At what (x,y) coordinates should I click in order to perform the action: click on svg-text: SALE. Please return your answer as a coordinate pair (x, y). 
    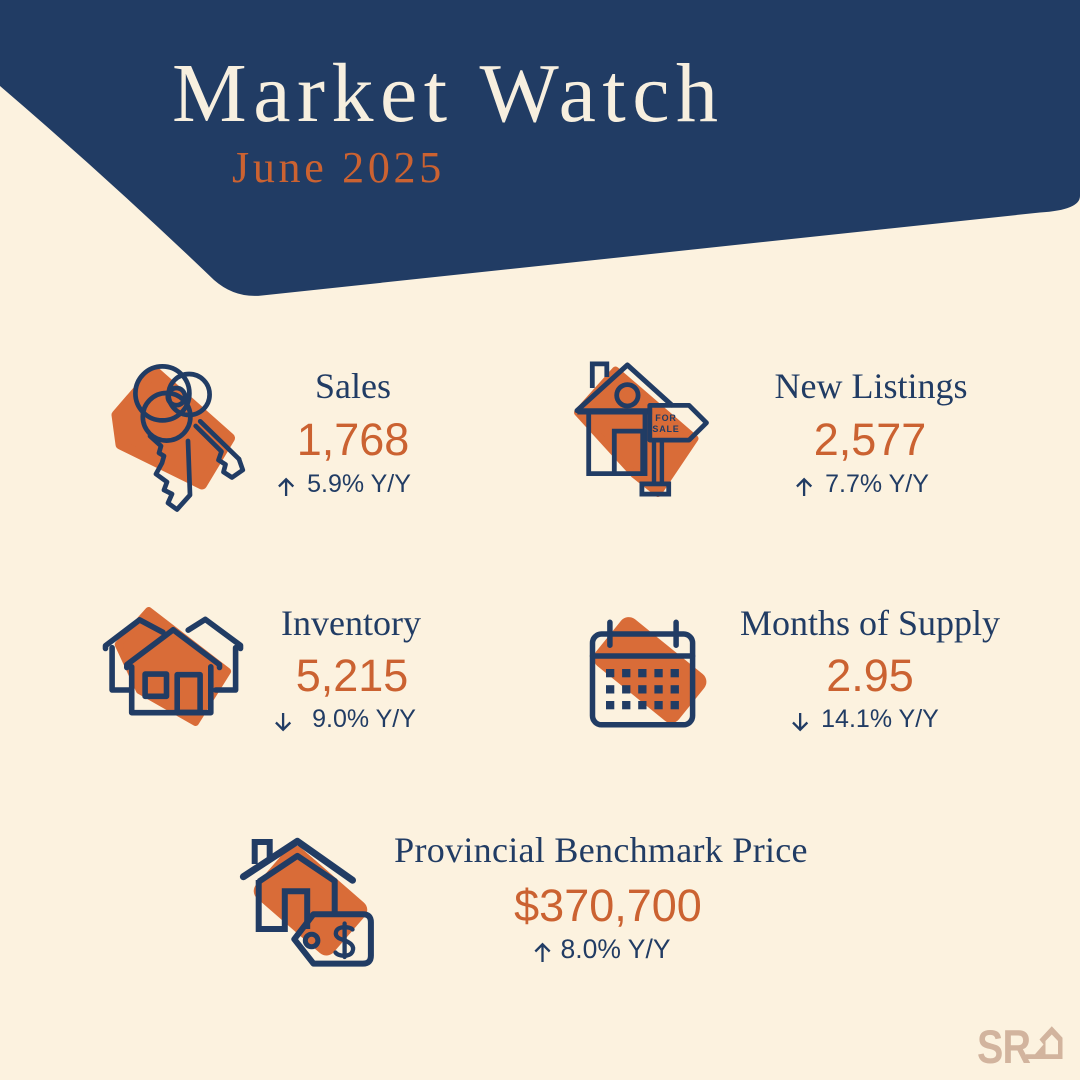
    Looking at the image, I should click on (665, 429).